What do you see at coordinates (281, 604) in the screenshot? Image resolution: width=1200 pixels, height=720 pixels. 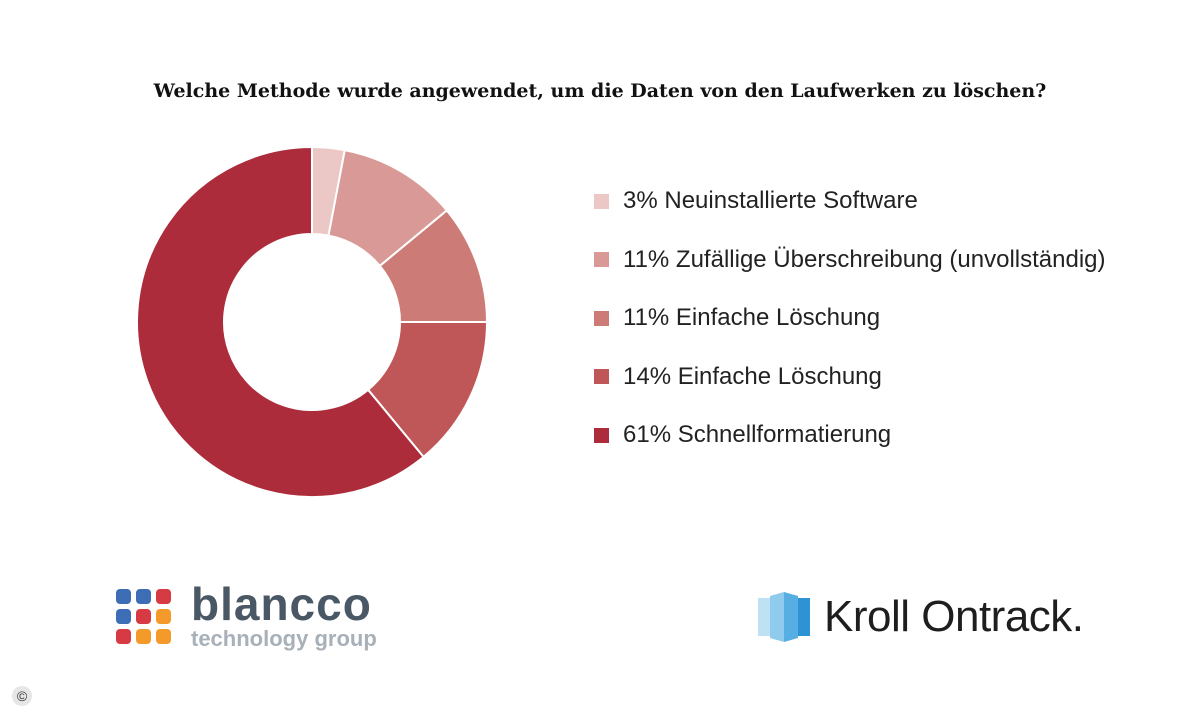 I see `blancco-logo-name: blancco` at bounding box center [281, 604].